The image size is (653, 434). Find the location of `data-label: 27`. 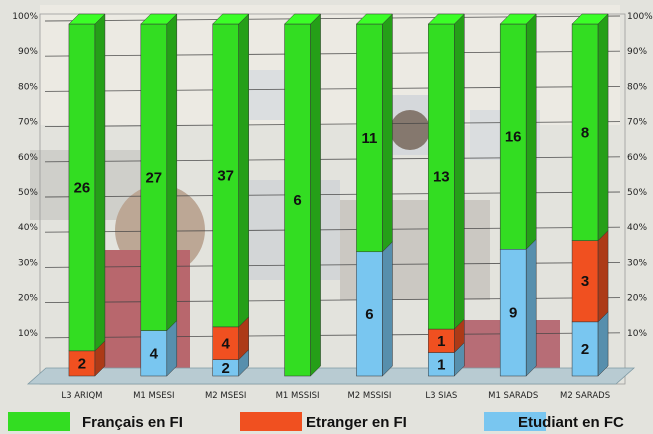

data-label: 27 is located at coordinates (153, 177).